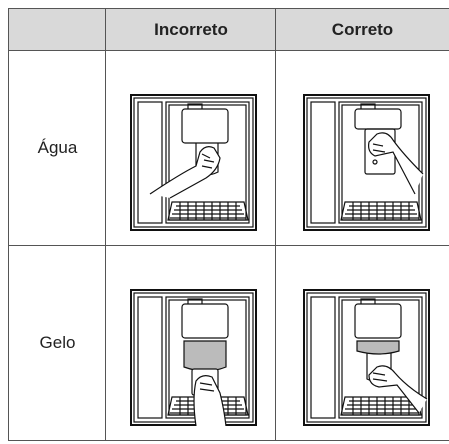  Describe the element at coordinates (193, 162) in the screenshot. I see `illustration-water-incorrect` at that location.